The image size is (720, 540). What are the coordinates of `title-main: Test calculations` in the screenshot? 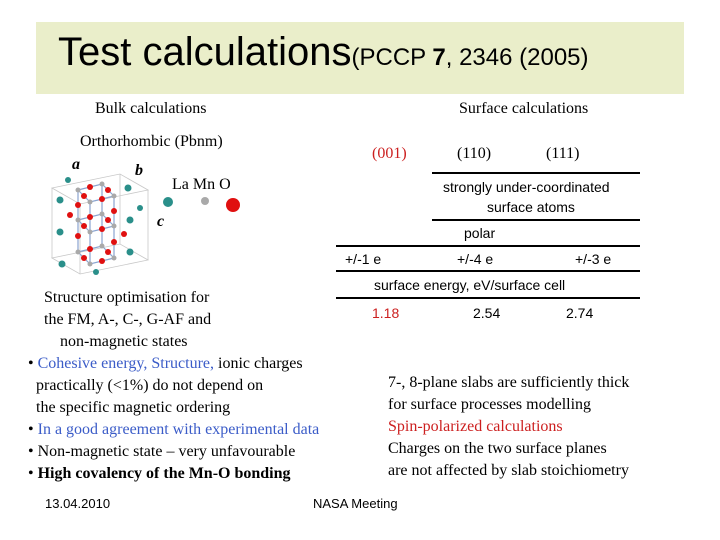 It's located at (205, 52).